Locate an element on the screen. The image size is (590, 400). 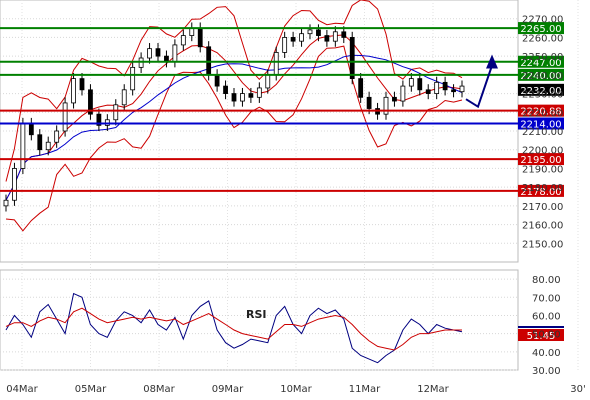
x-tick-label: 09Mar is located at coordinates (228, 389).